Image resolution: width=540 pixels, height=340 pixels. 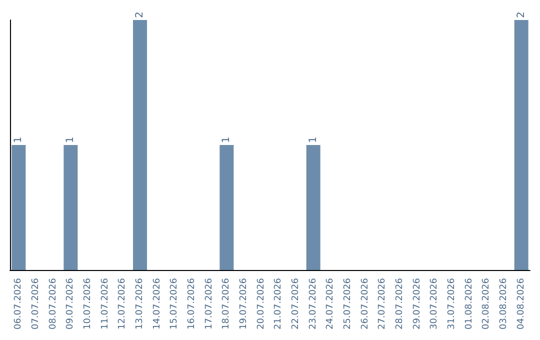 What do you see at coordinates (123, 304) in the screenshot?
I see `x-tick-label: 12.07.2026` at bounding box center [123, 304].